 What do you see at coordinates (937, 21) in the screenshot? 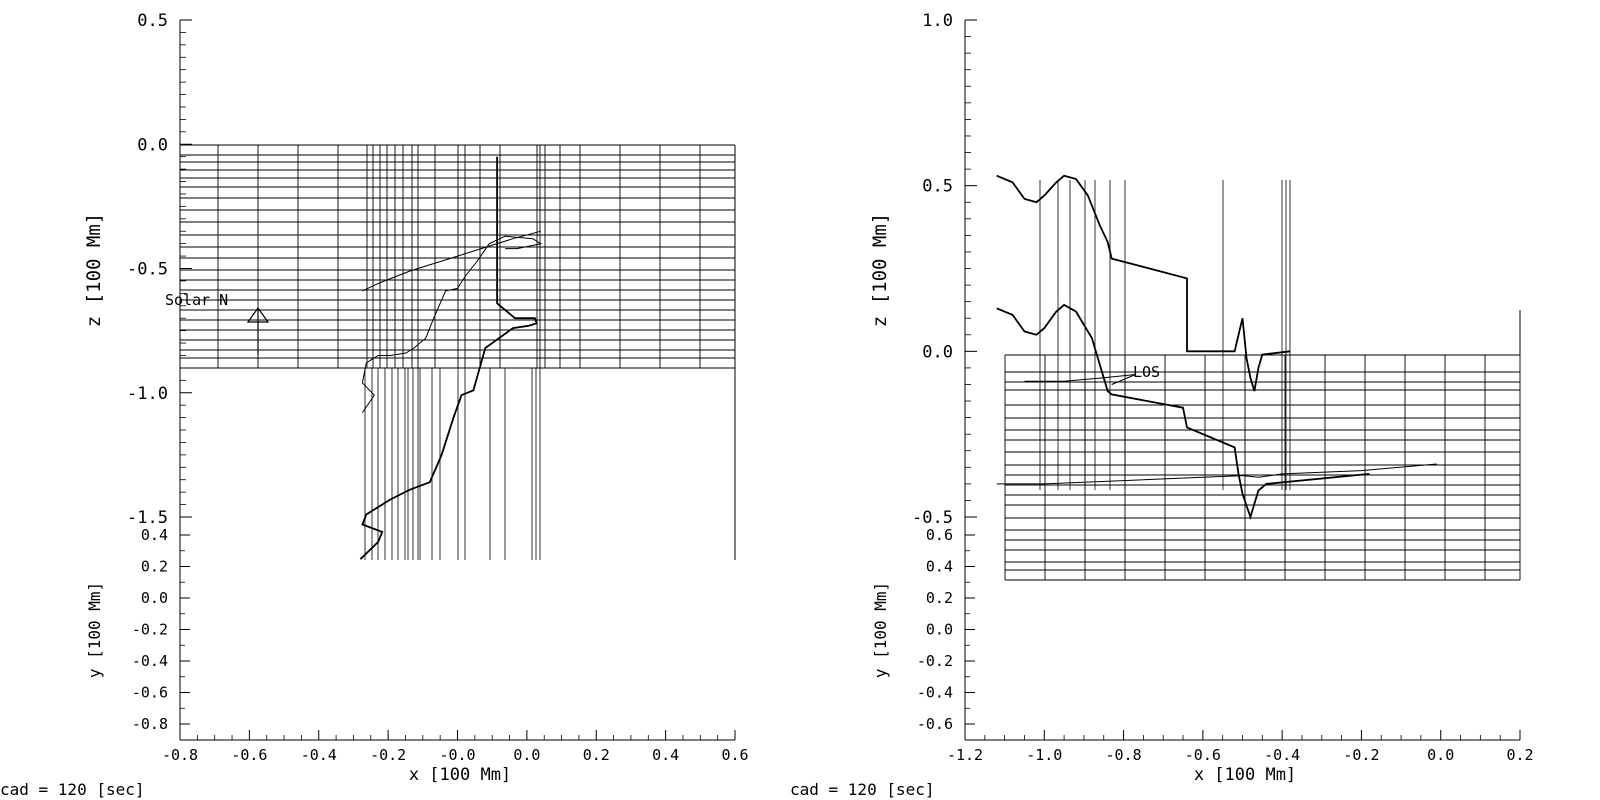
I see `z-tick-label: 1.0` at bounding box center [937, 21].